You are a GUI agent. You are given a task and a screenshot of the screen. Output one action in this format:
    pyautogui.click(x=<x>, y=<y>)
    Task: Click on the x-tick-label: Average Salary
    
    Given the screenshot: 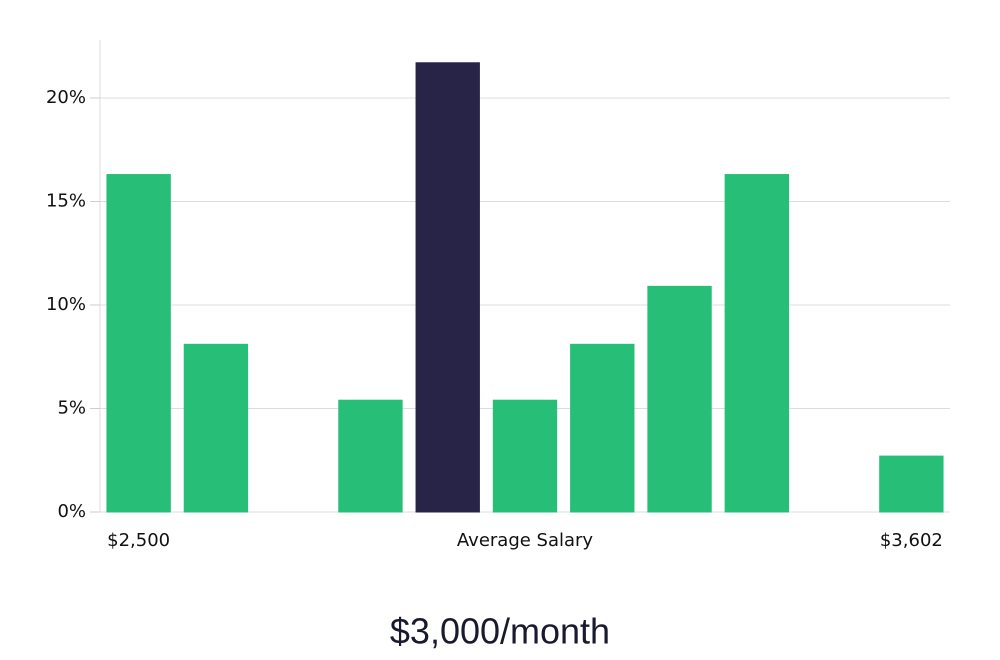 What is the action you would take?
    pyautogui.click(x=525, y=540)
    